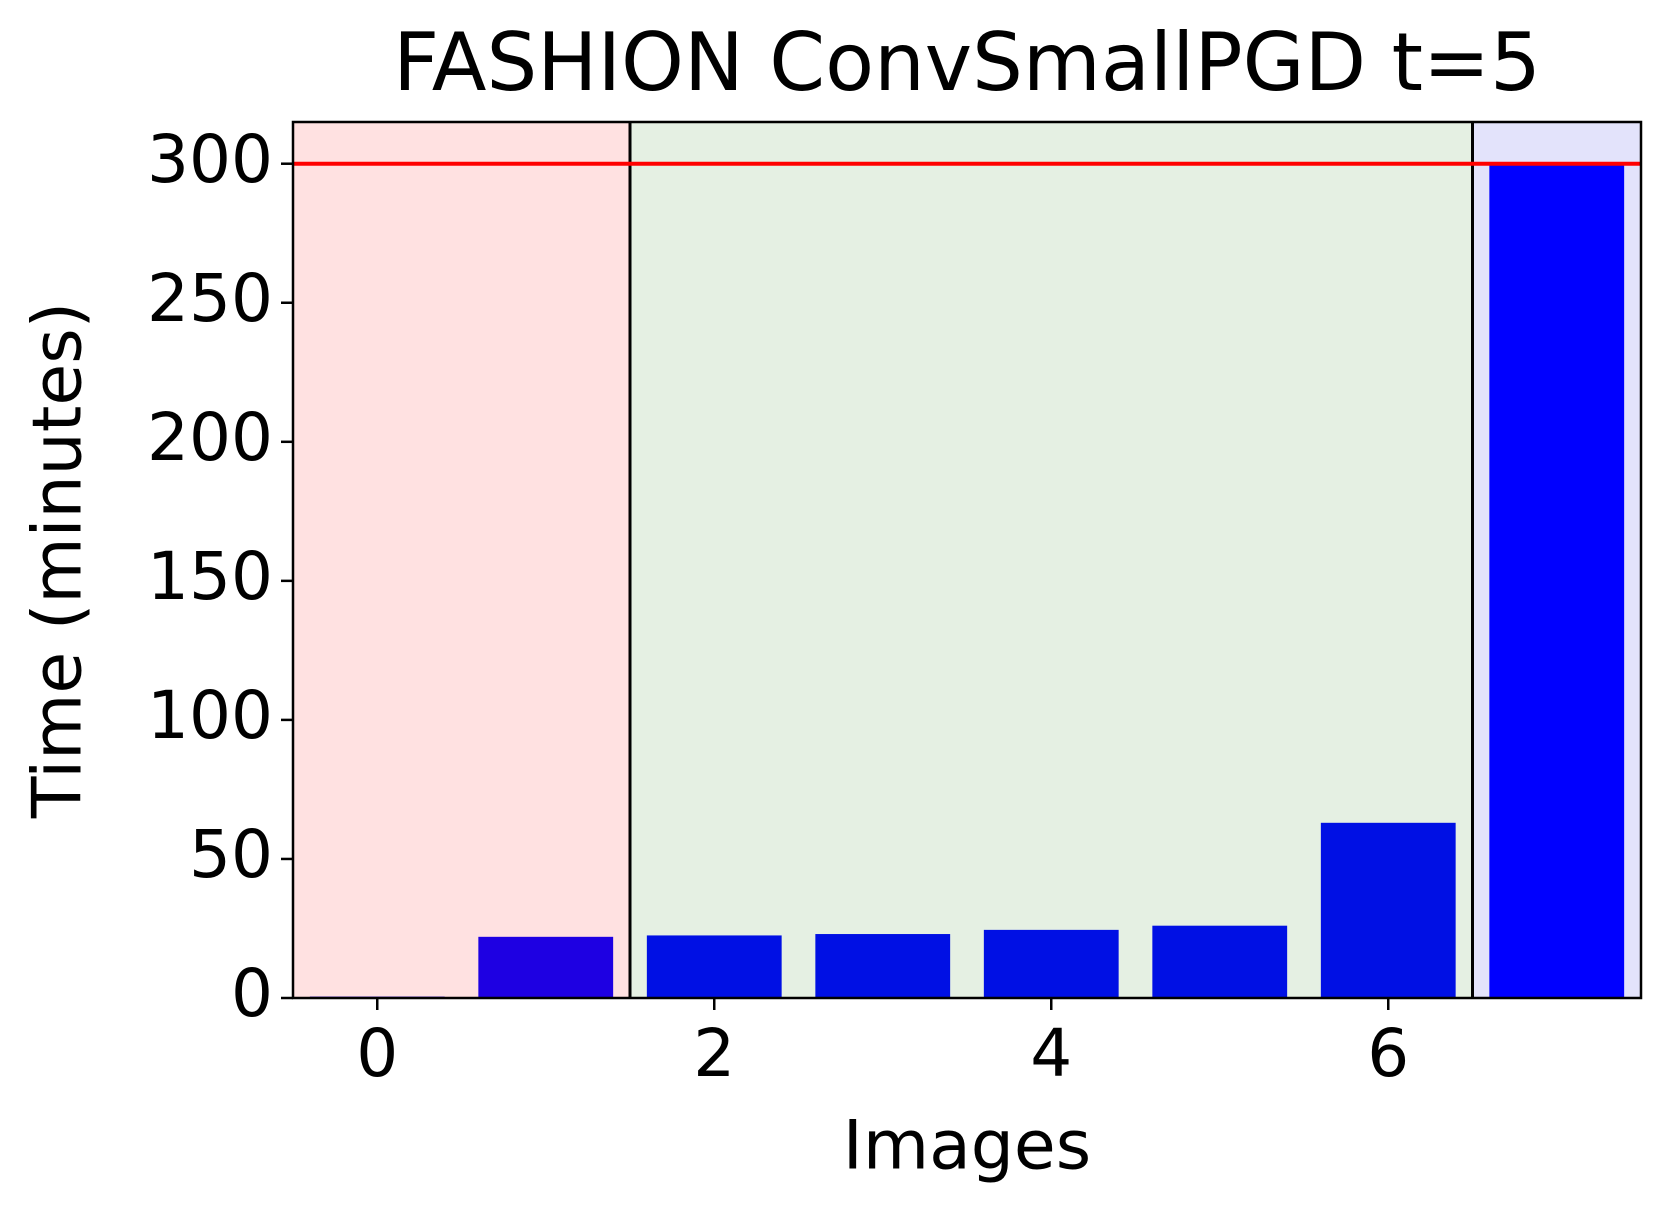 Image resolution: width=1661 pixels, height=1213 pixels. I want to click on y-tick-label: 200, so click(210, 437).